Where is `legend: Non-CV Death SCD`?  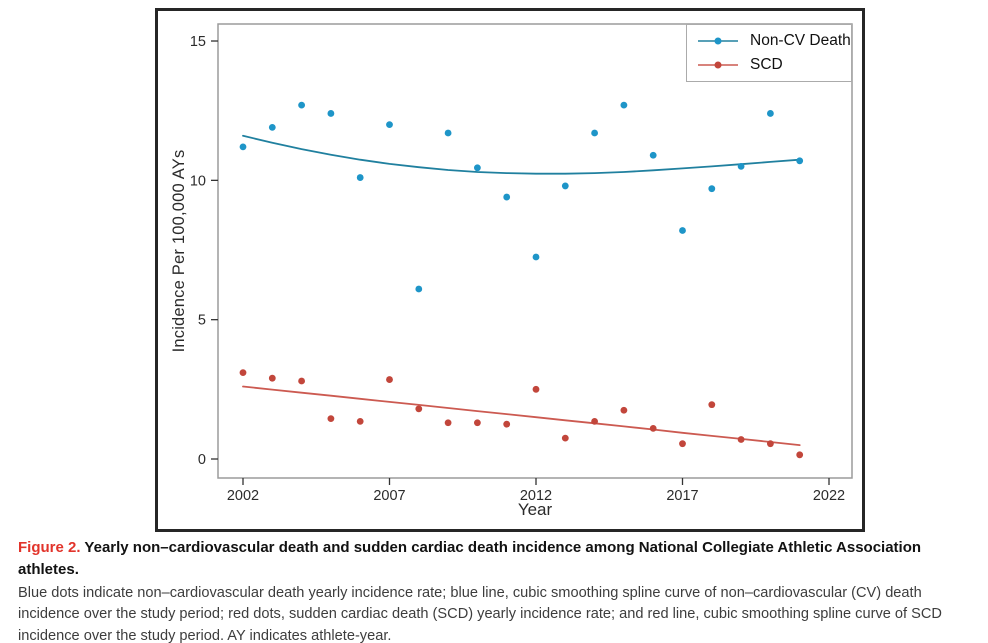
legend: Non-CV Death SCD is located at coordinates (769, 53).